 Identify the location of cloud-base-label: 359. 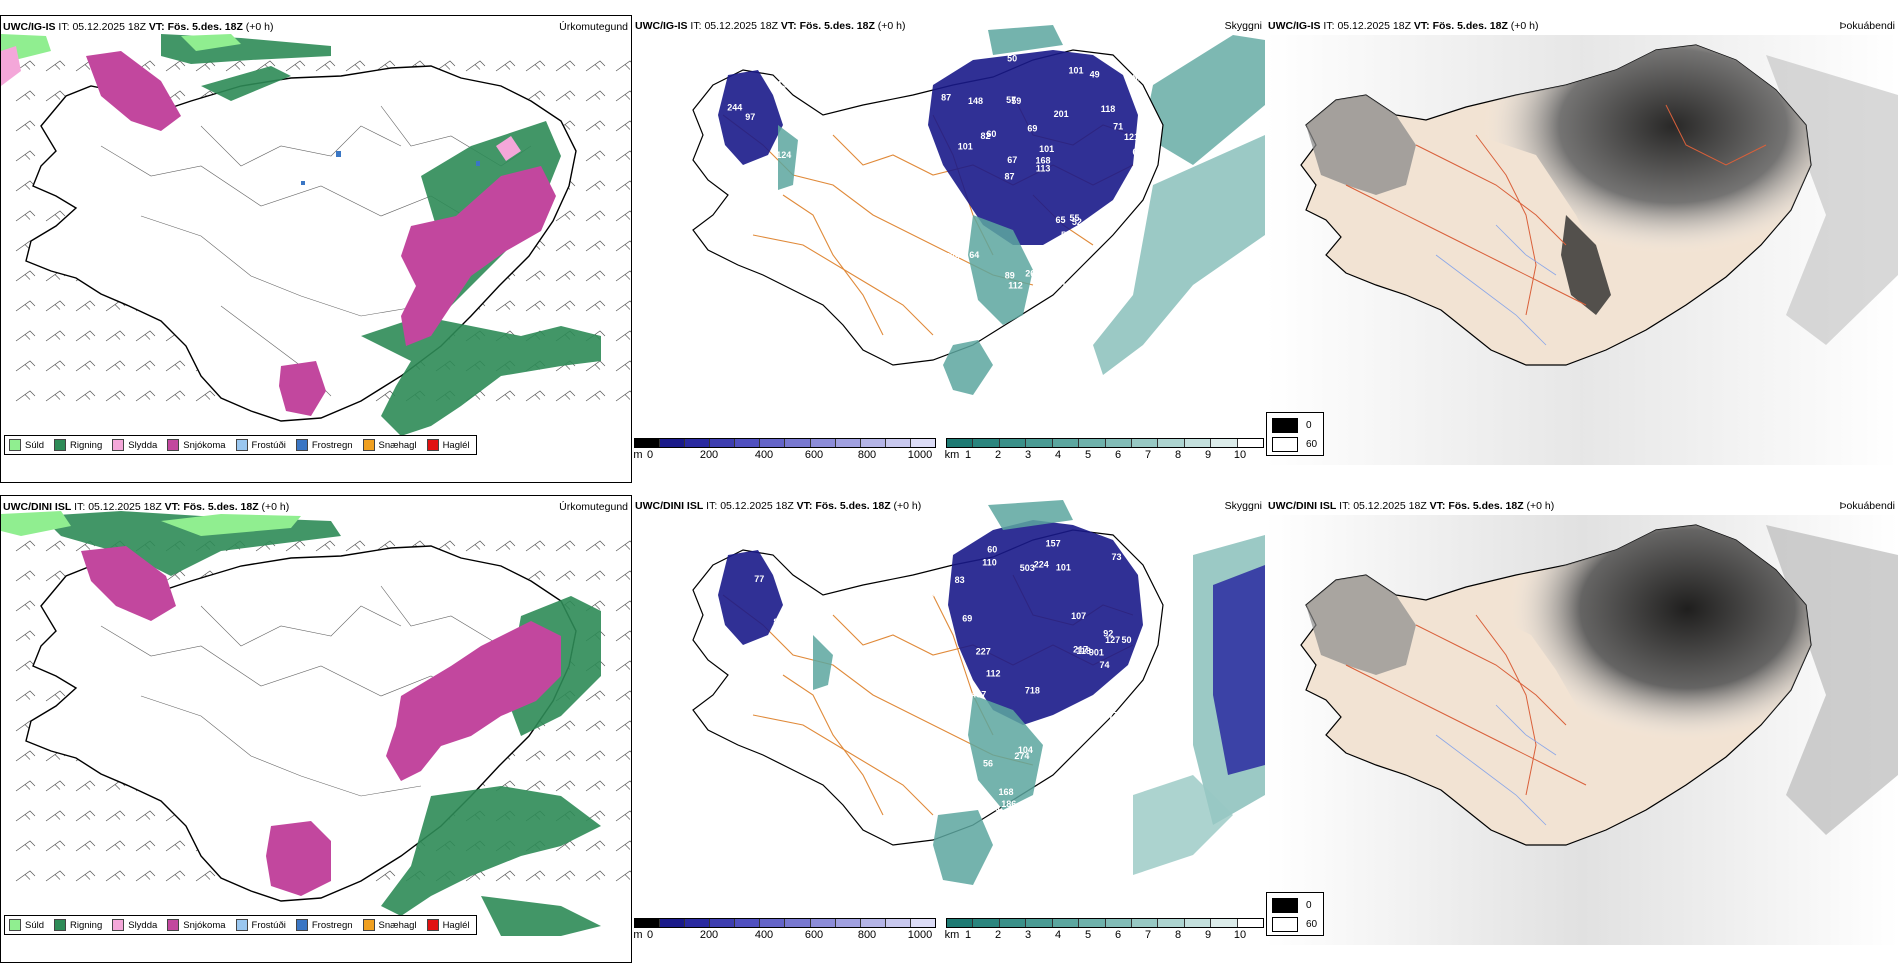
(946, 692).